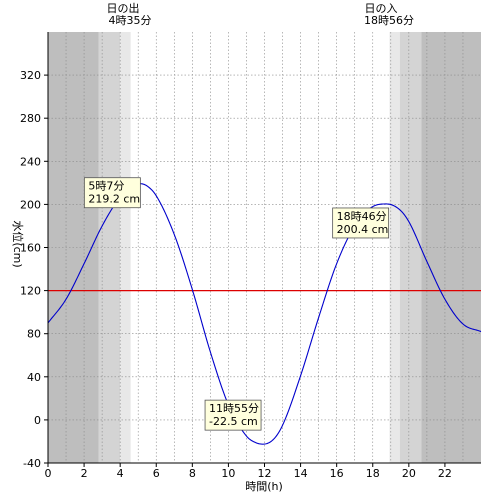 This screenshot has width=496, height=500. I want to click on sunrise-label: 日の出, so click(123, 8).